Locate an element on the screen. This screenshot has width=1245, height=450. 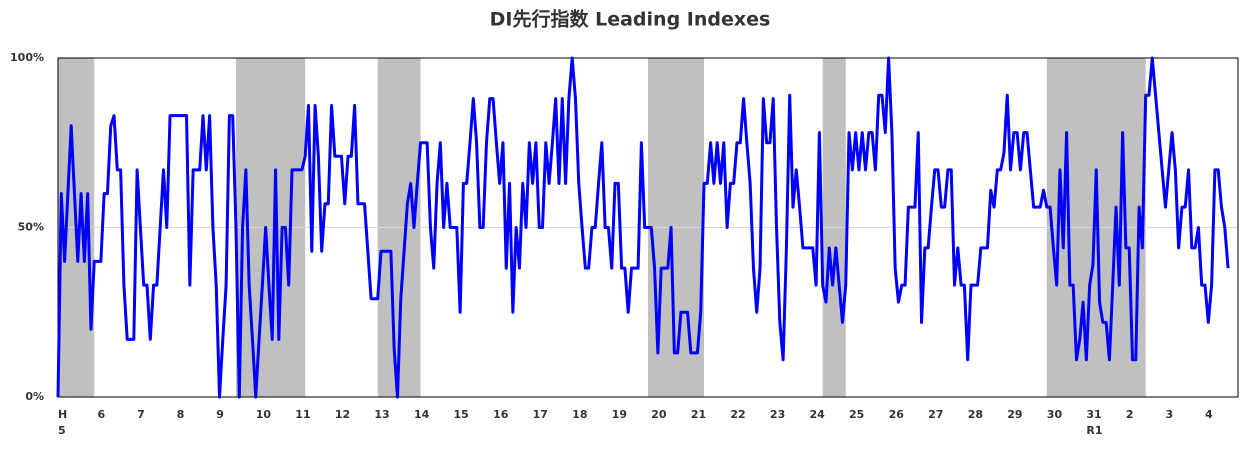
x-tick-label: 10 is located at coordinates (264, 414).